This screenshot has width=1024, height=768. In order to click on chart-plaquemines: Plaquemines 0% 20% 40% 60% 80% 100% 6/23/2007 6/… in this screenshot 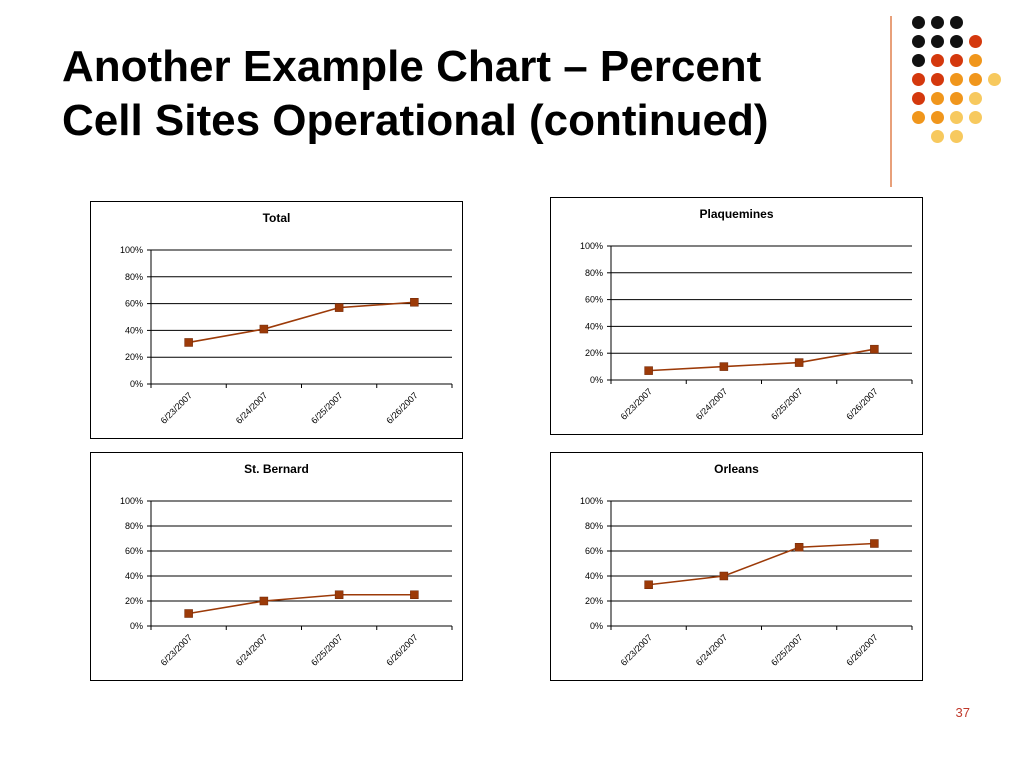, I will do `click(736, 316)`.